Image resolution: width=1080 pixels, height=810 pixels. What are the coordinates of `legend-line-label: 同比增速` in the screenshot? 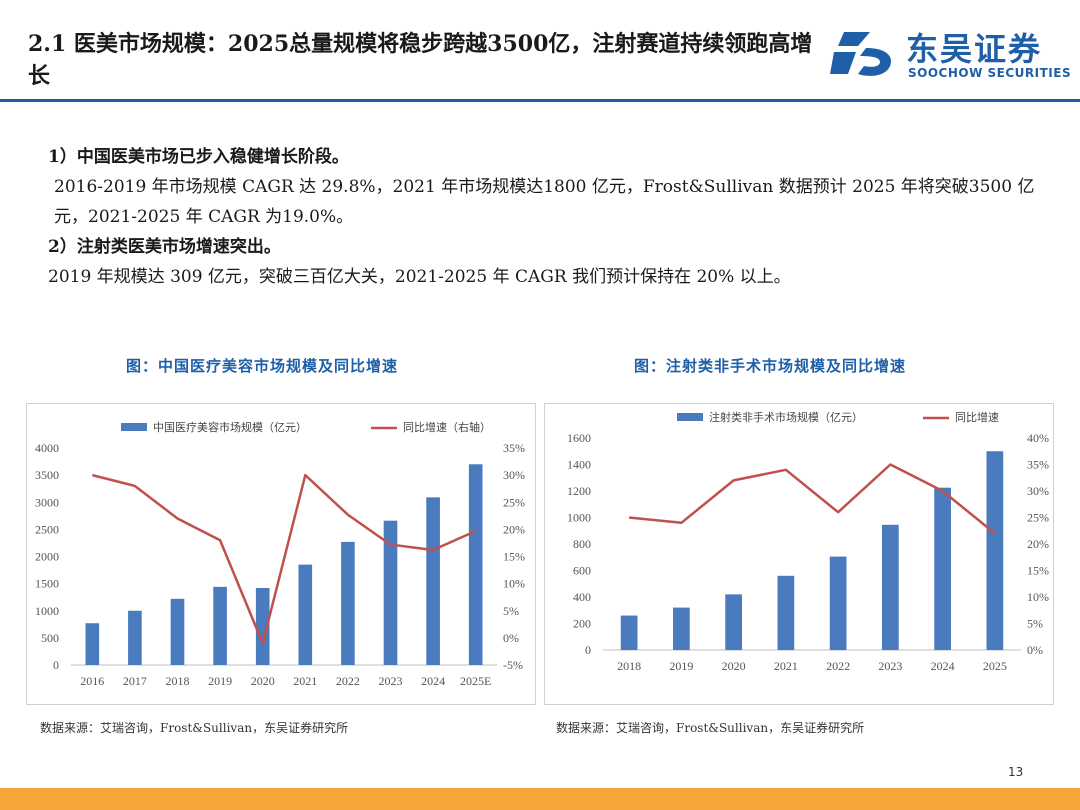 It's located at (977, 417).